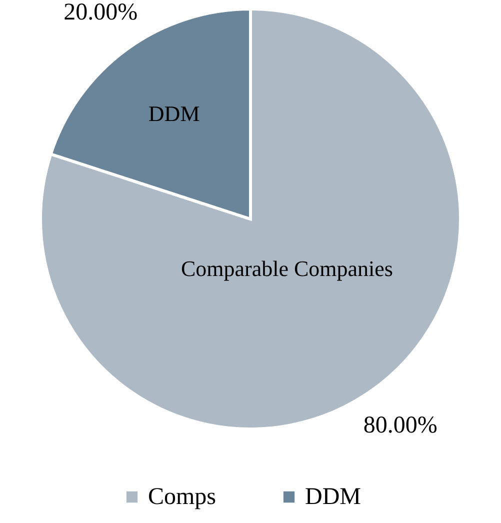  I want to click on data-label: 20.00%, so click(101, 13).